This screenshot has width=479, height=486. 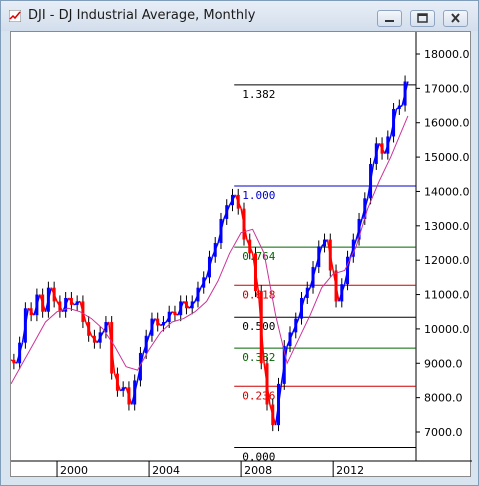 What do you see at coordinates (447, 260) in the screenshot?
I see `y-tick-label: 12000.0` at bounding box center [447, 260].